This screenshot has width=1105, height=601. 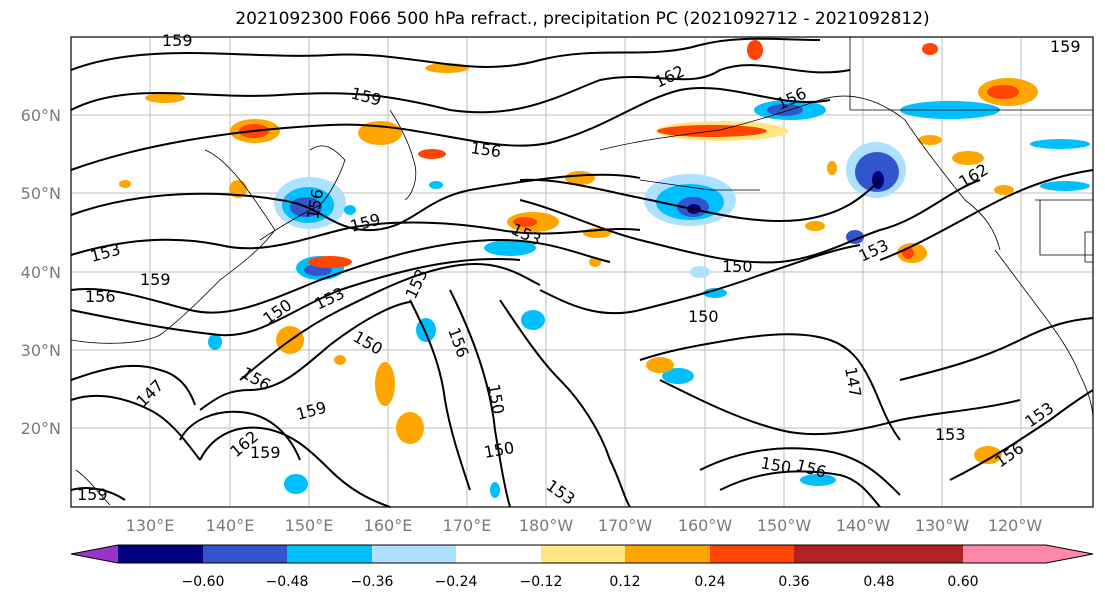 I want to click on colorbar-tick-label: 0.36, so click(x=793, y=582).